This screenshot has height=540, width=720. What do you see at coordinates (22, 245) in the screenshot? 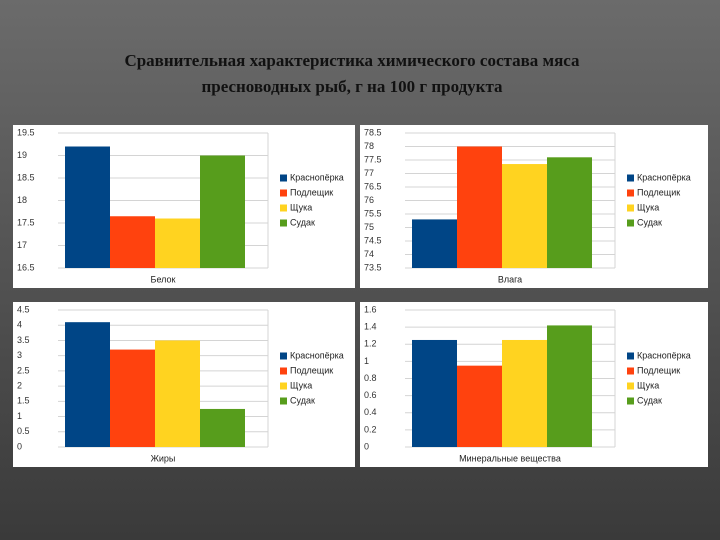
I see `y-tick-label: 17` at bounding box center [22, 245].